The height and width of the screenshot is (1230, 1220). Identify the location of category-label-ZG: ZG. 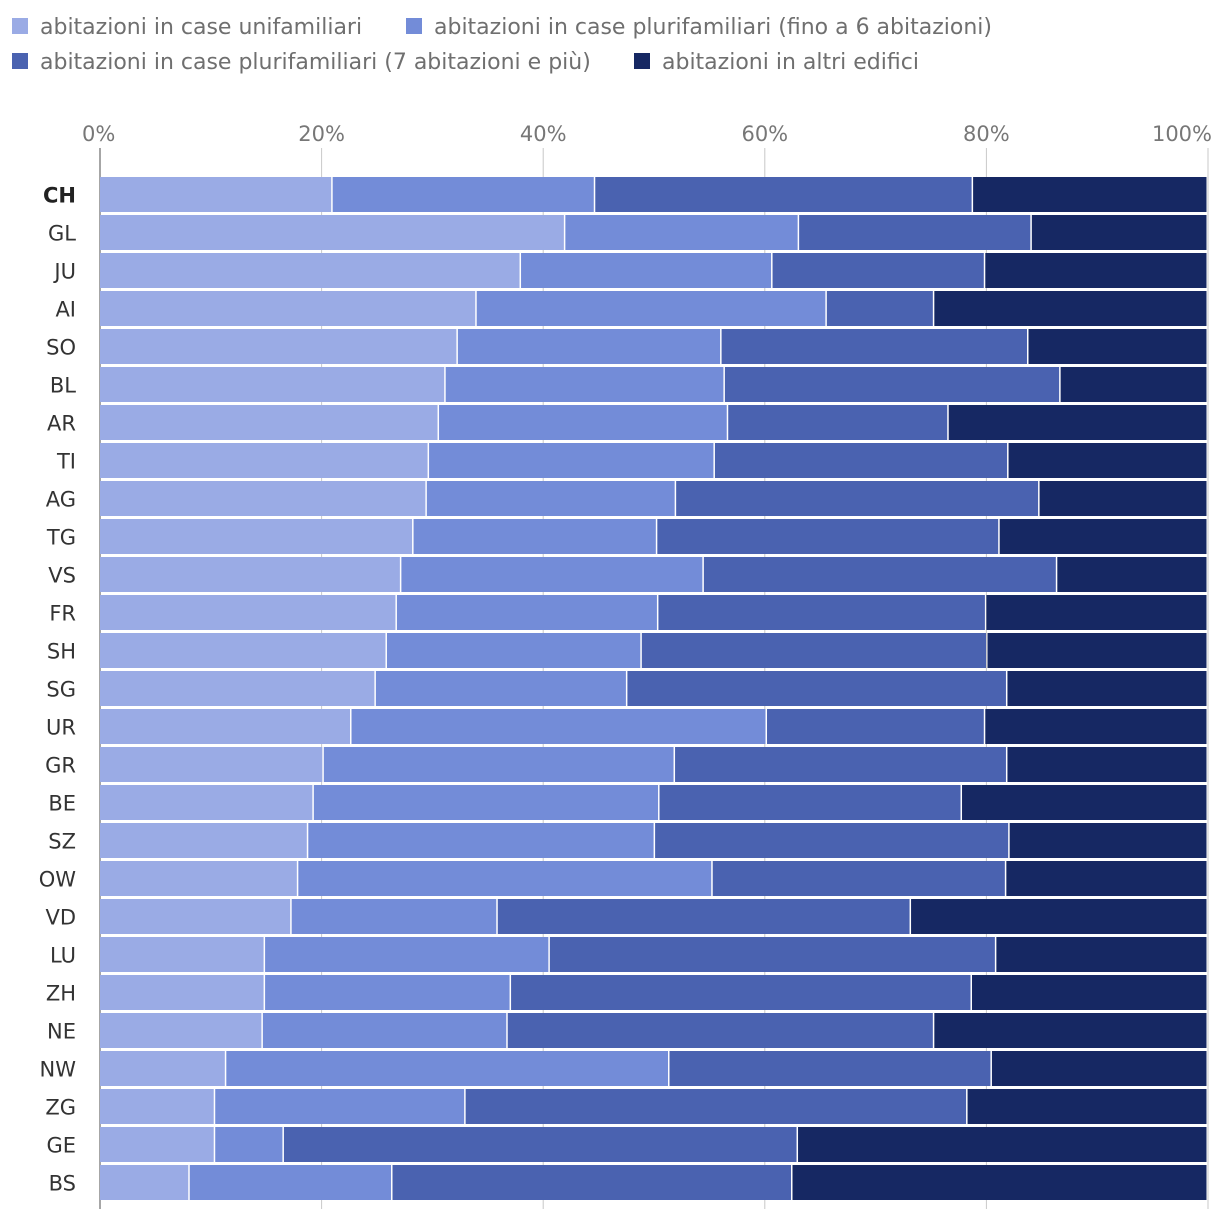
(60, 1108).